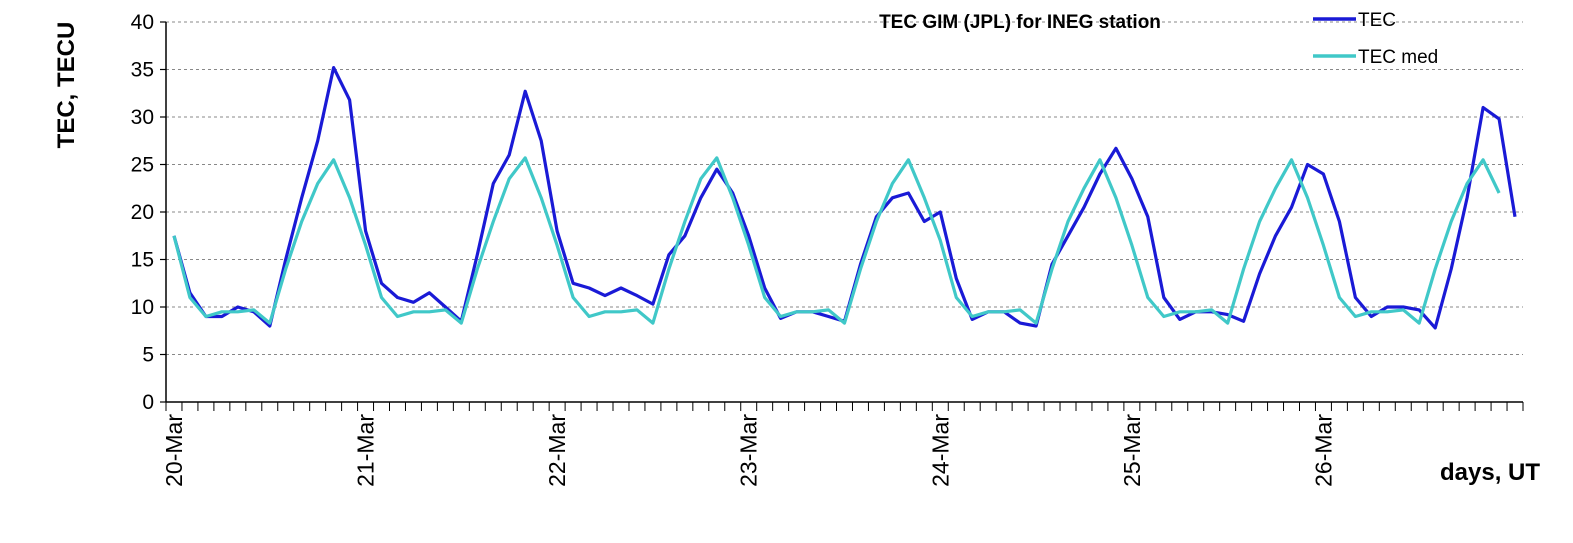 The height and width of the screenshot is (543, 1573). What do you see at coordinates (142, 307) in the screenshot?
I see `y-tick-label: 10` at bounding box center [142, 307].